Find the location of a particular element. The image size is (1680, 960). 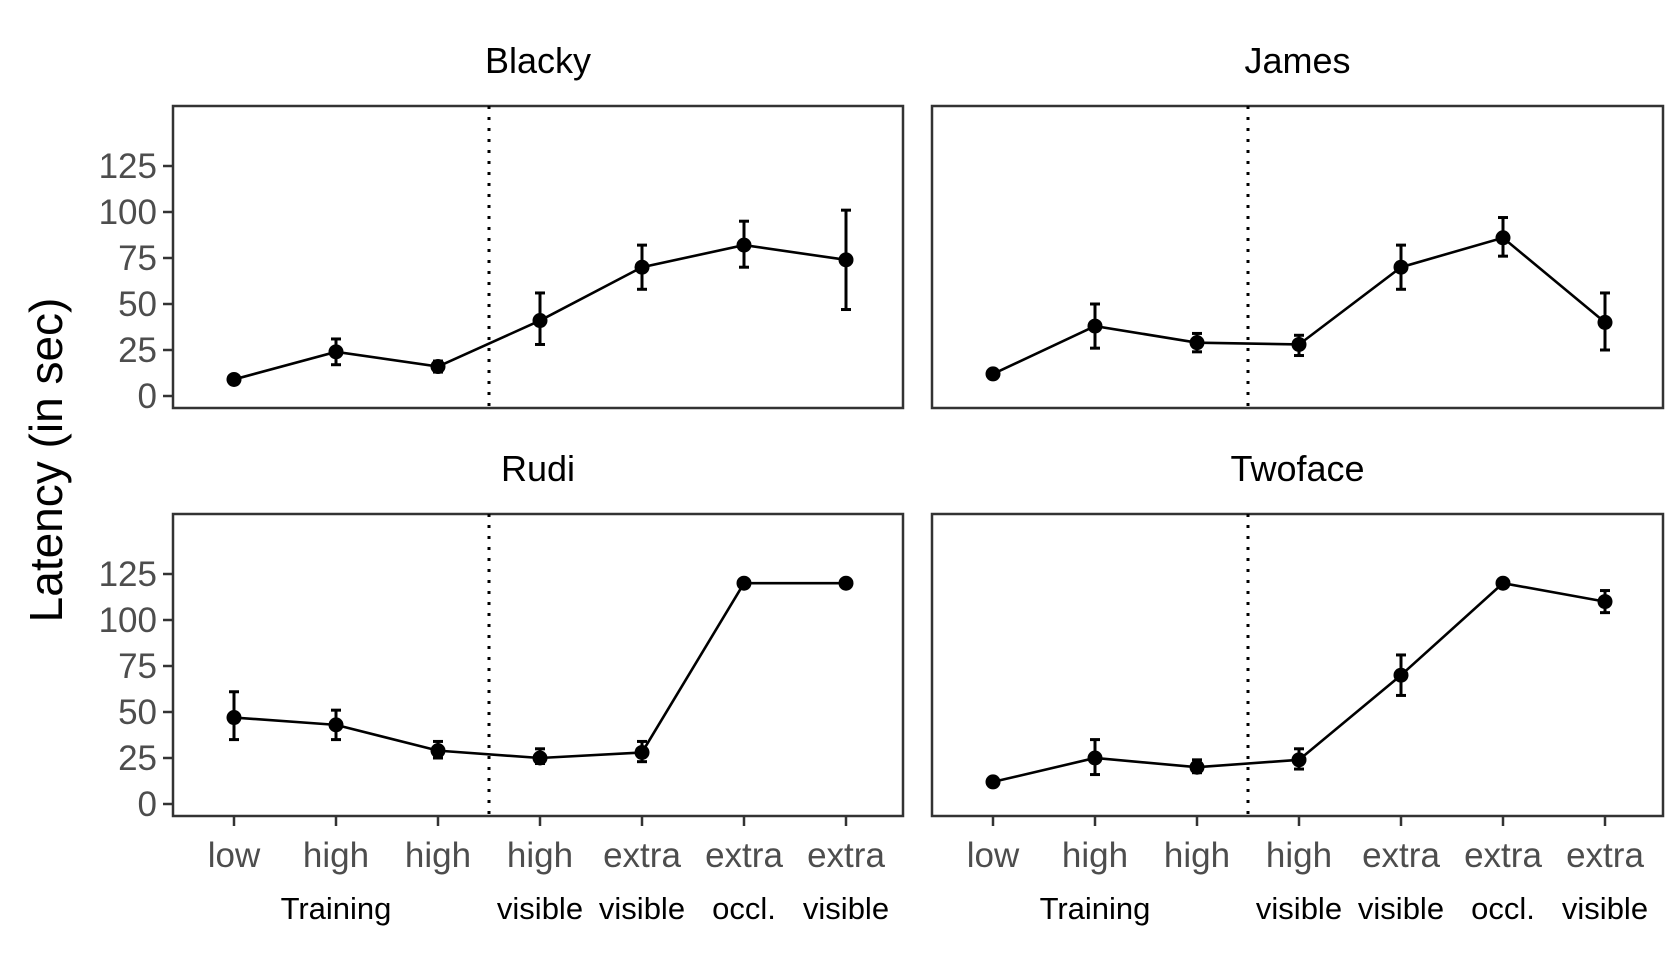

series-line is located at coordinates (539, 670).